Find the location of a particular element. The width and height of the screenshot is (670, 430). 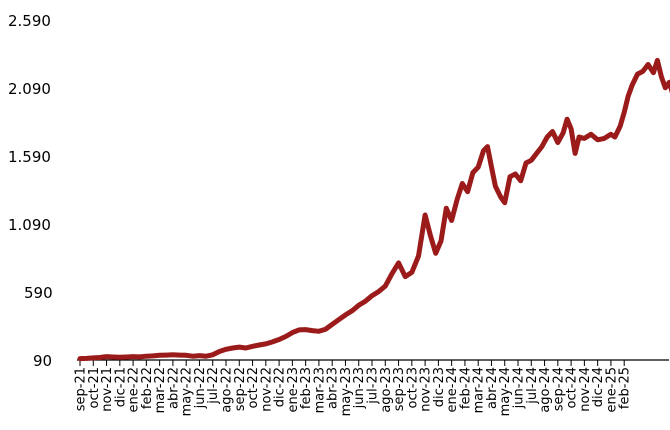

y-tick-label: 590 is located at coordinates (38, 293).